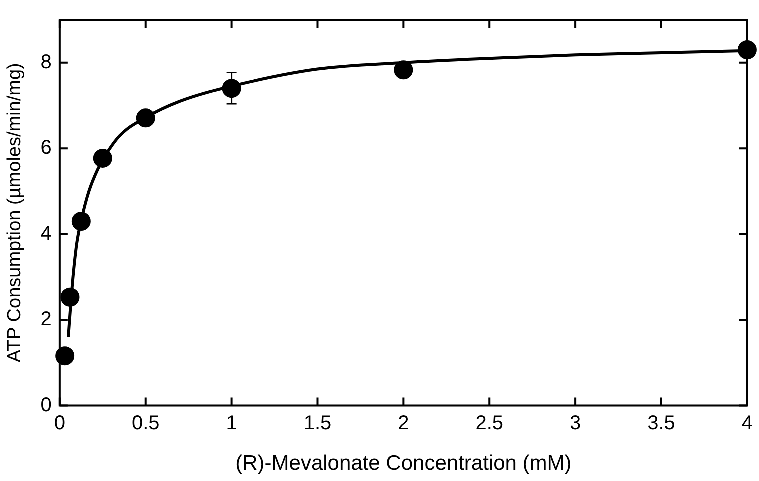 This screenshot has height=481, width=759. What do you see at coordinates (46, 405) in the screenshot?
I see `y-tick-label: 0` at bounding box center [46, 405].